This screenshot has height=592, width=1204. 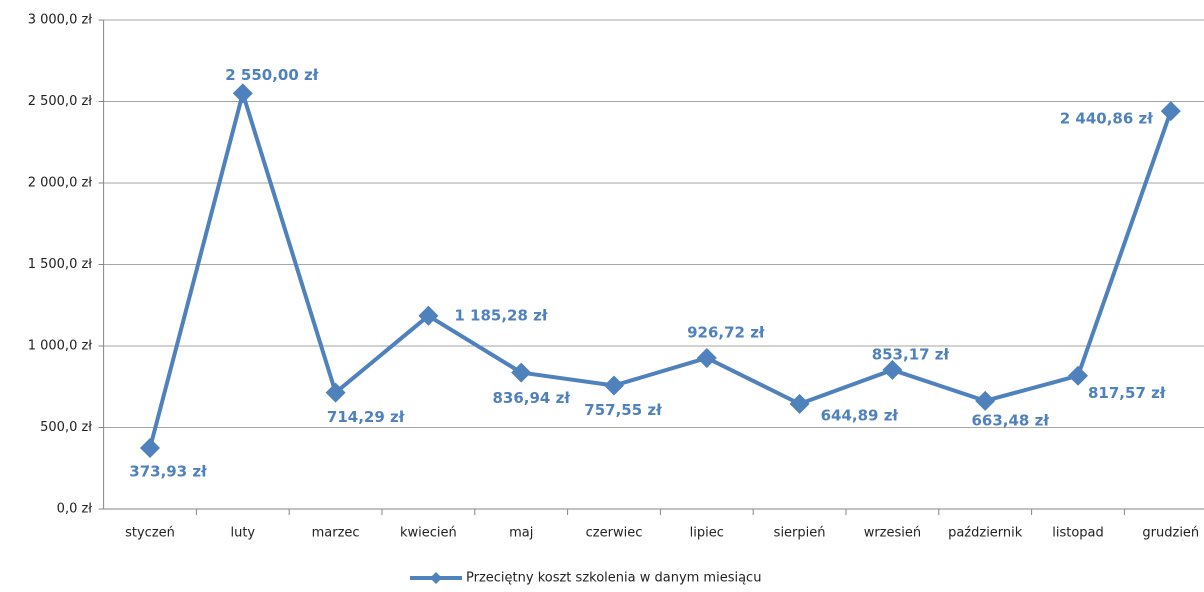 I want to click on data-label: 2 440,86 zł, so click(x=1106, y=119).